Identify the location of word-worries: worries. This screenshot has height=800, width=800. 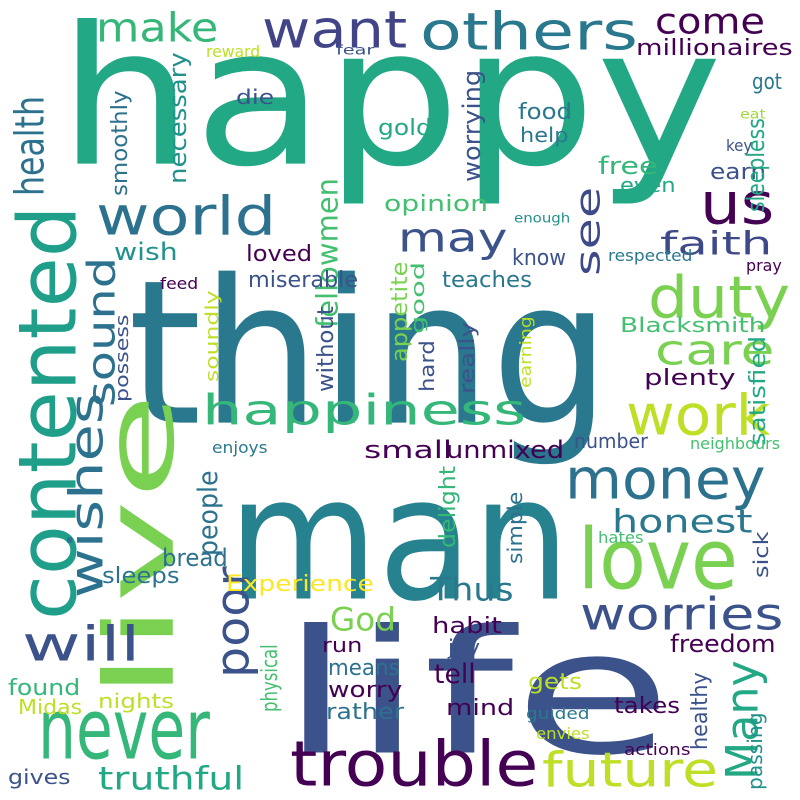
(682, 614).